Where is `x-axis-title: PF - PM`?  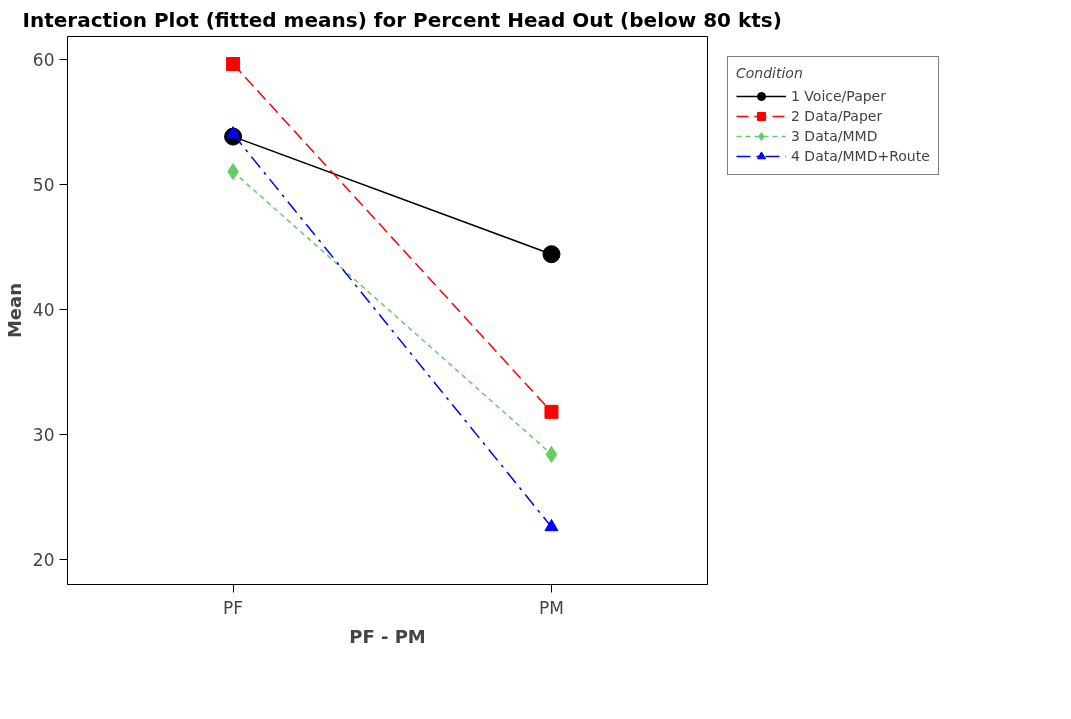
x-axis-title: PF - PM is located at coordinates (387, 636).